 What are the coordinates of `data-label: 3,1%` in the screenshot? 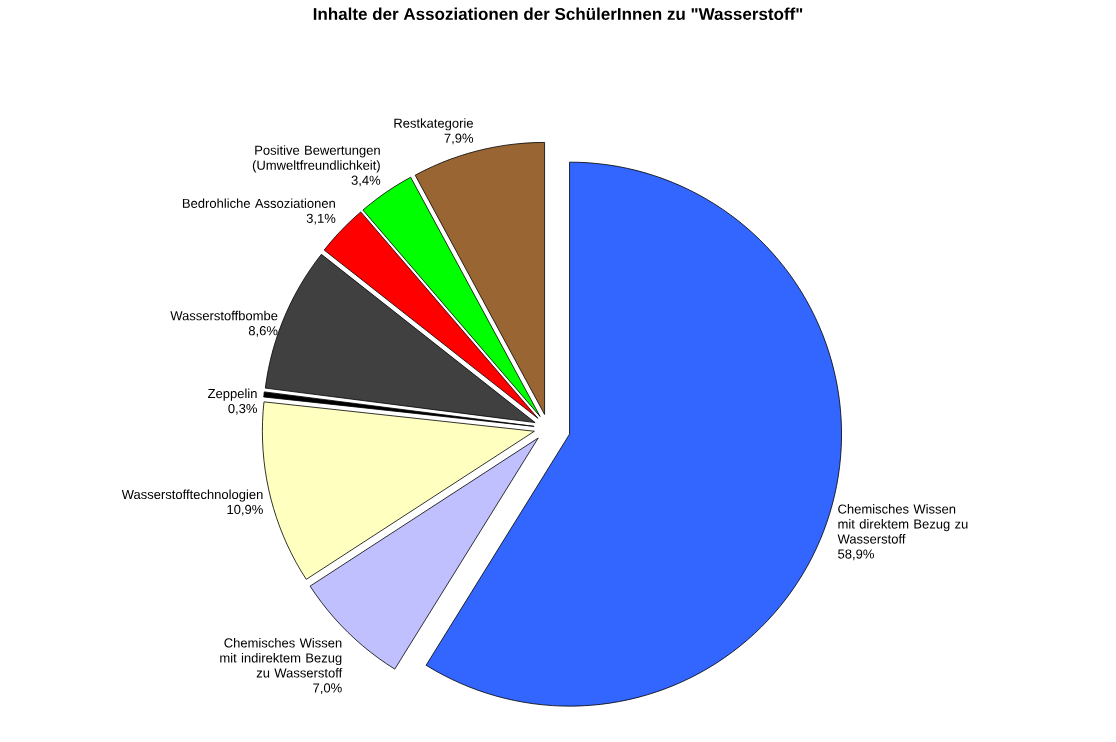 It's located at (321, 219).